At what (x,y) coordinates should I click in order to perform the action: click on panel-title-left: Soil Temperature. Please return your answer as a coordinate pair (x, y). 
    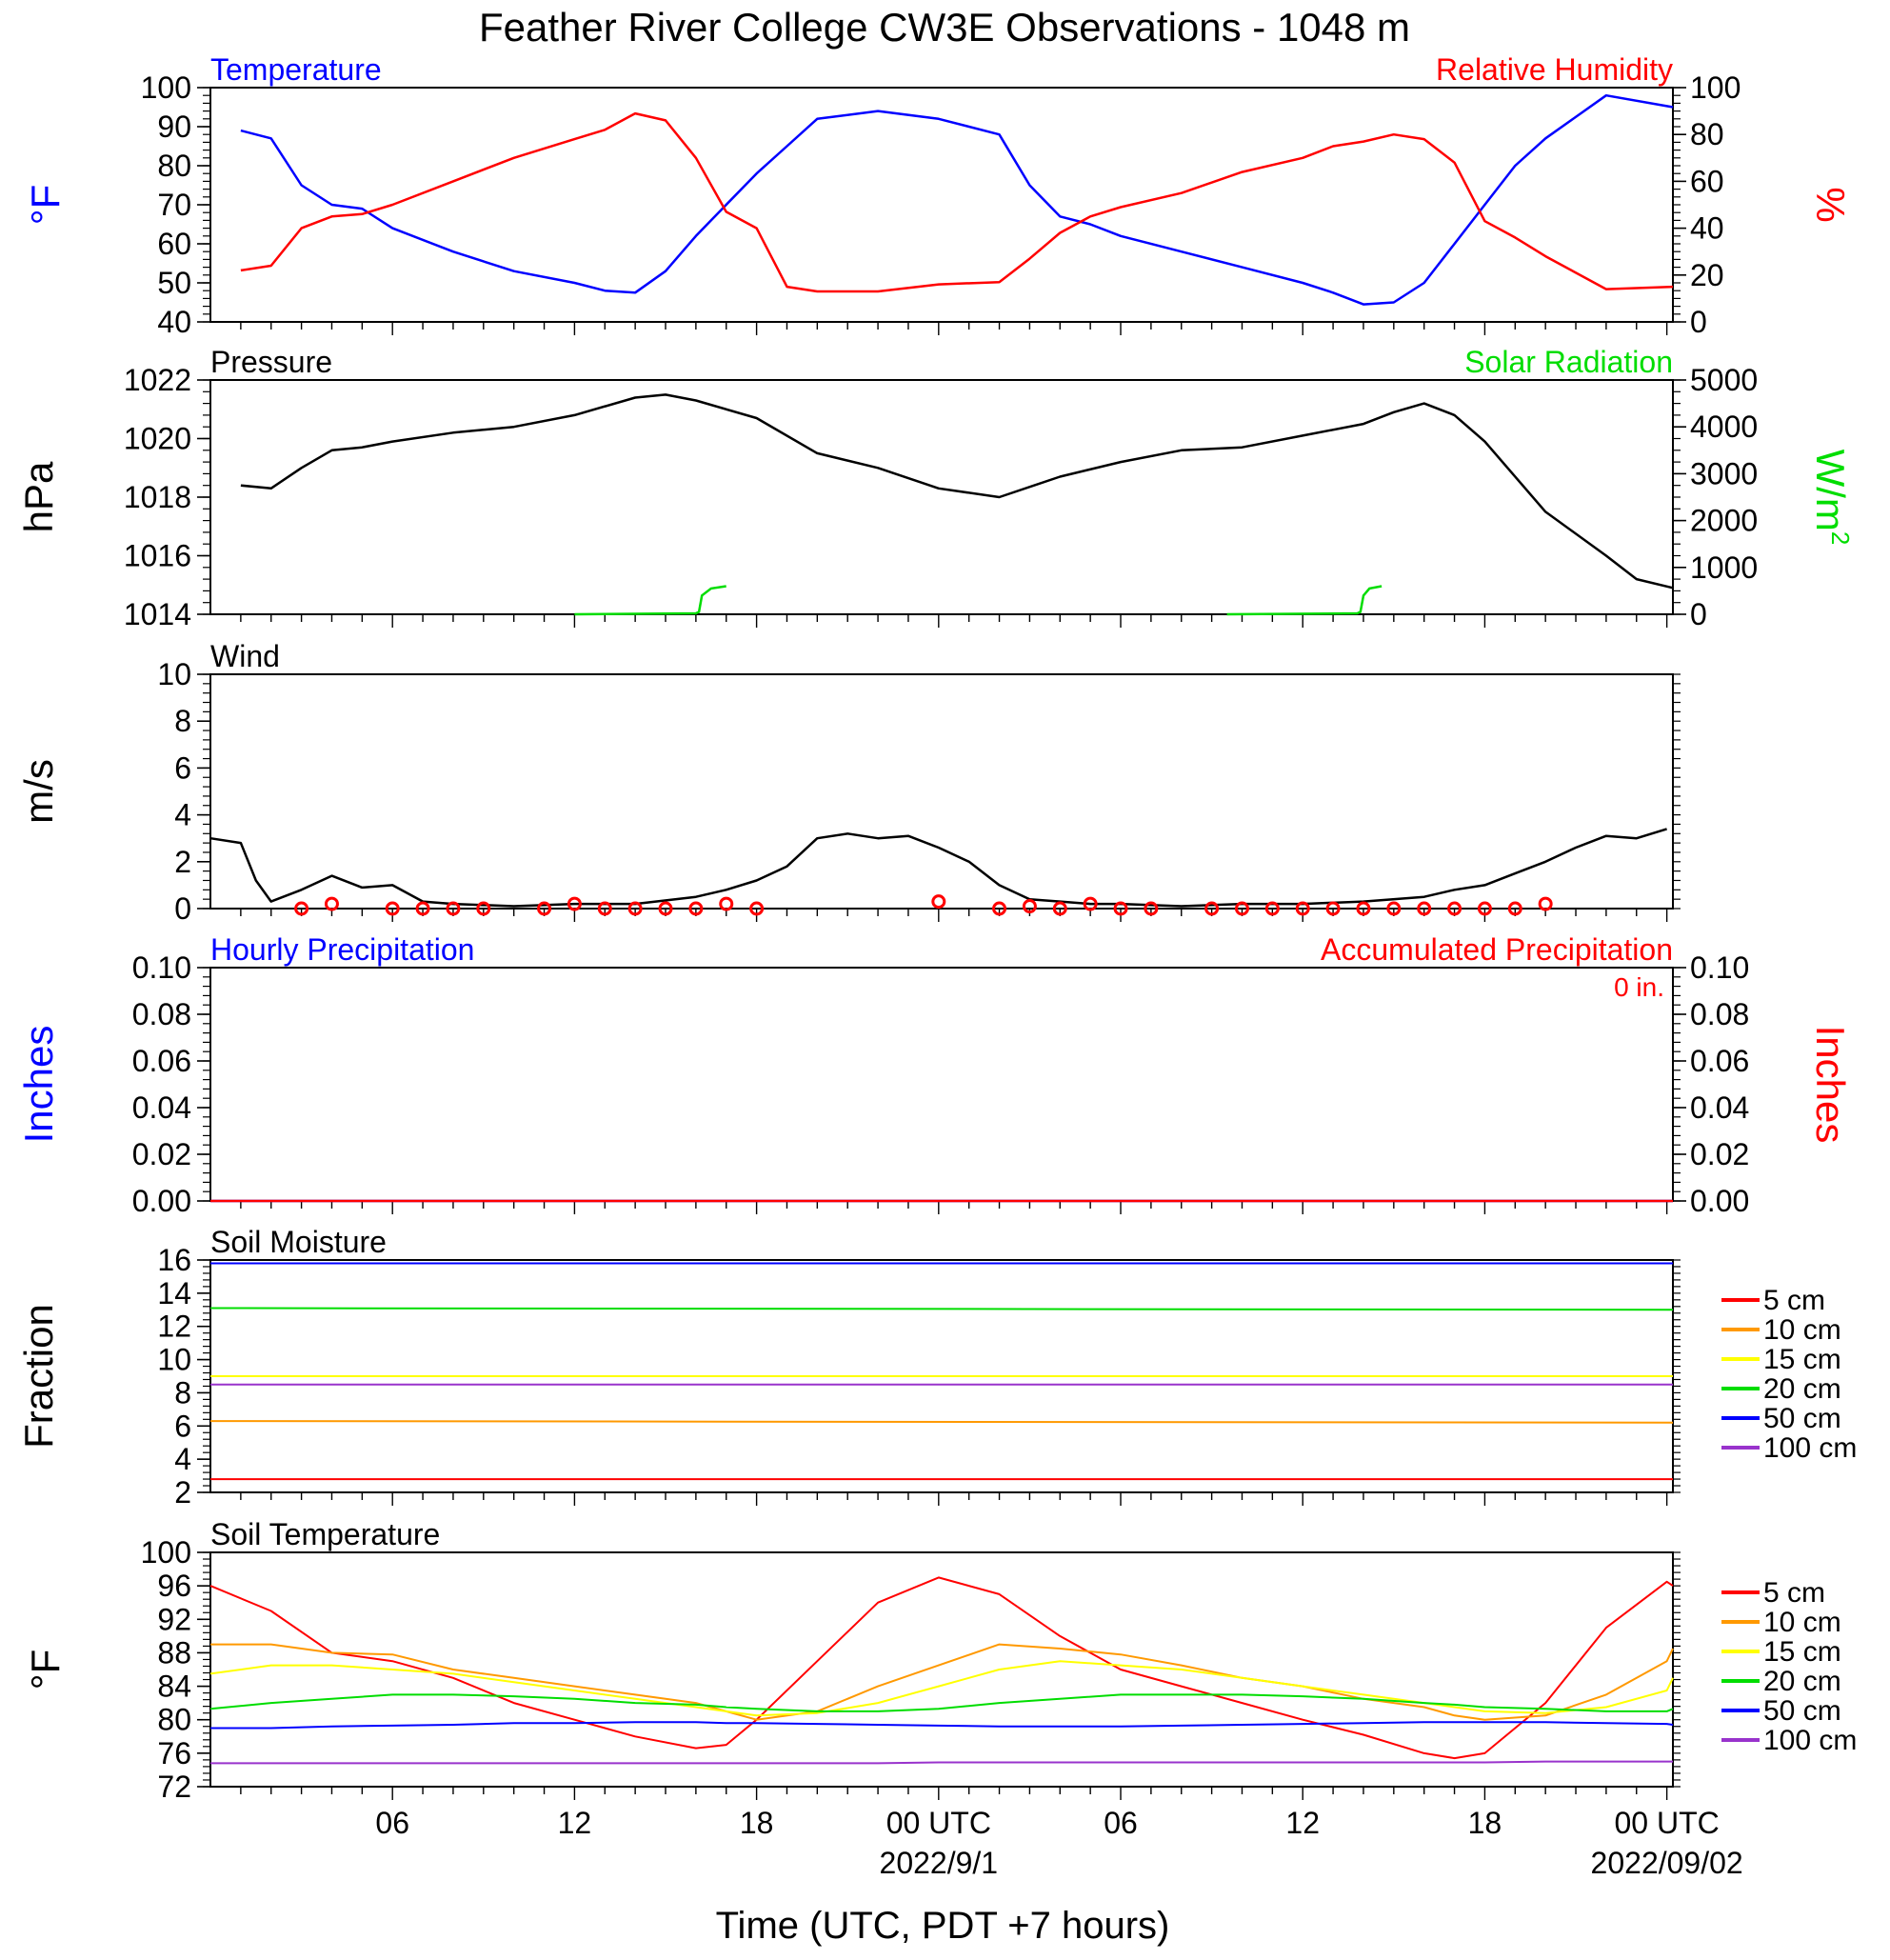
    Looking at the image, I should click on (325, 1534).